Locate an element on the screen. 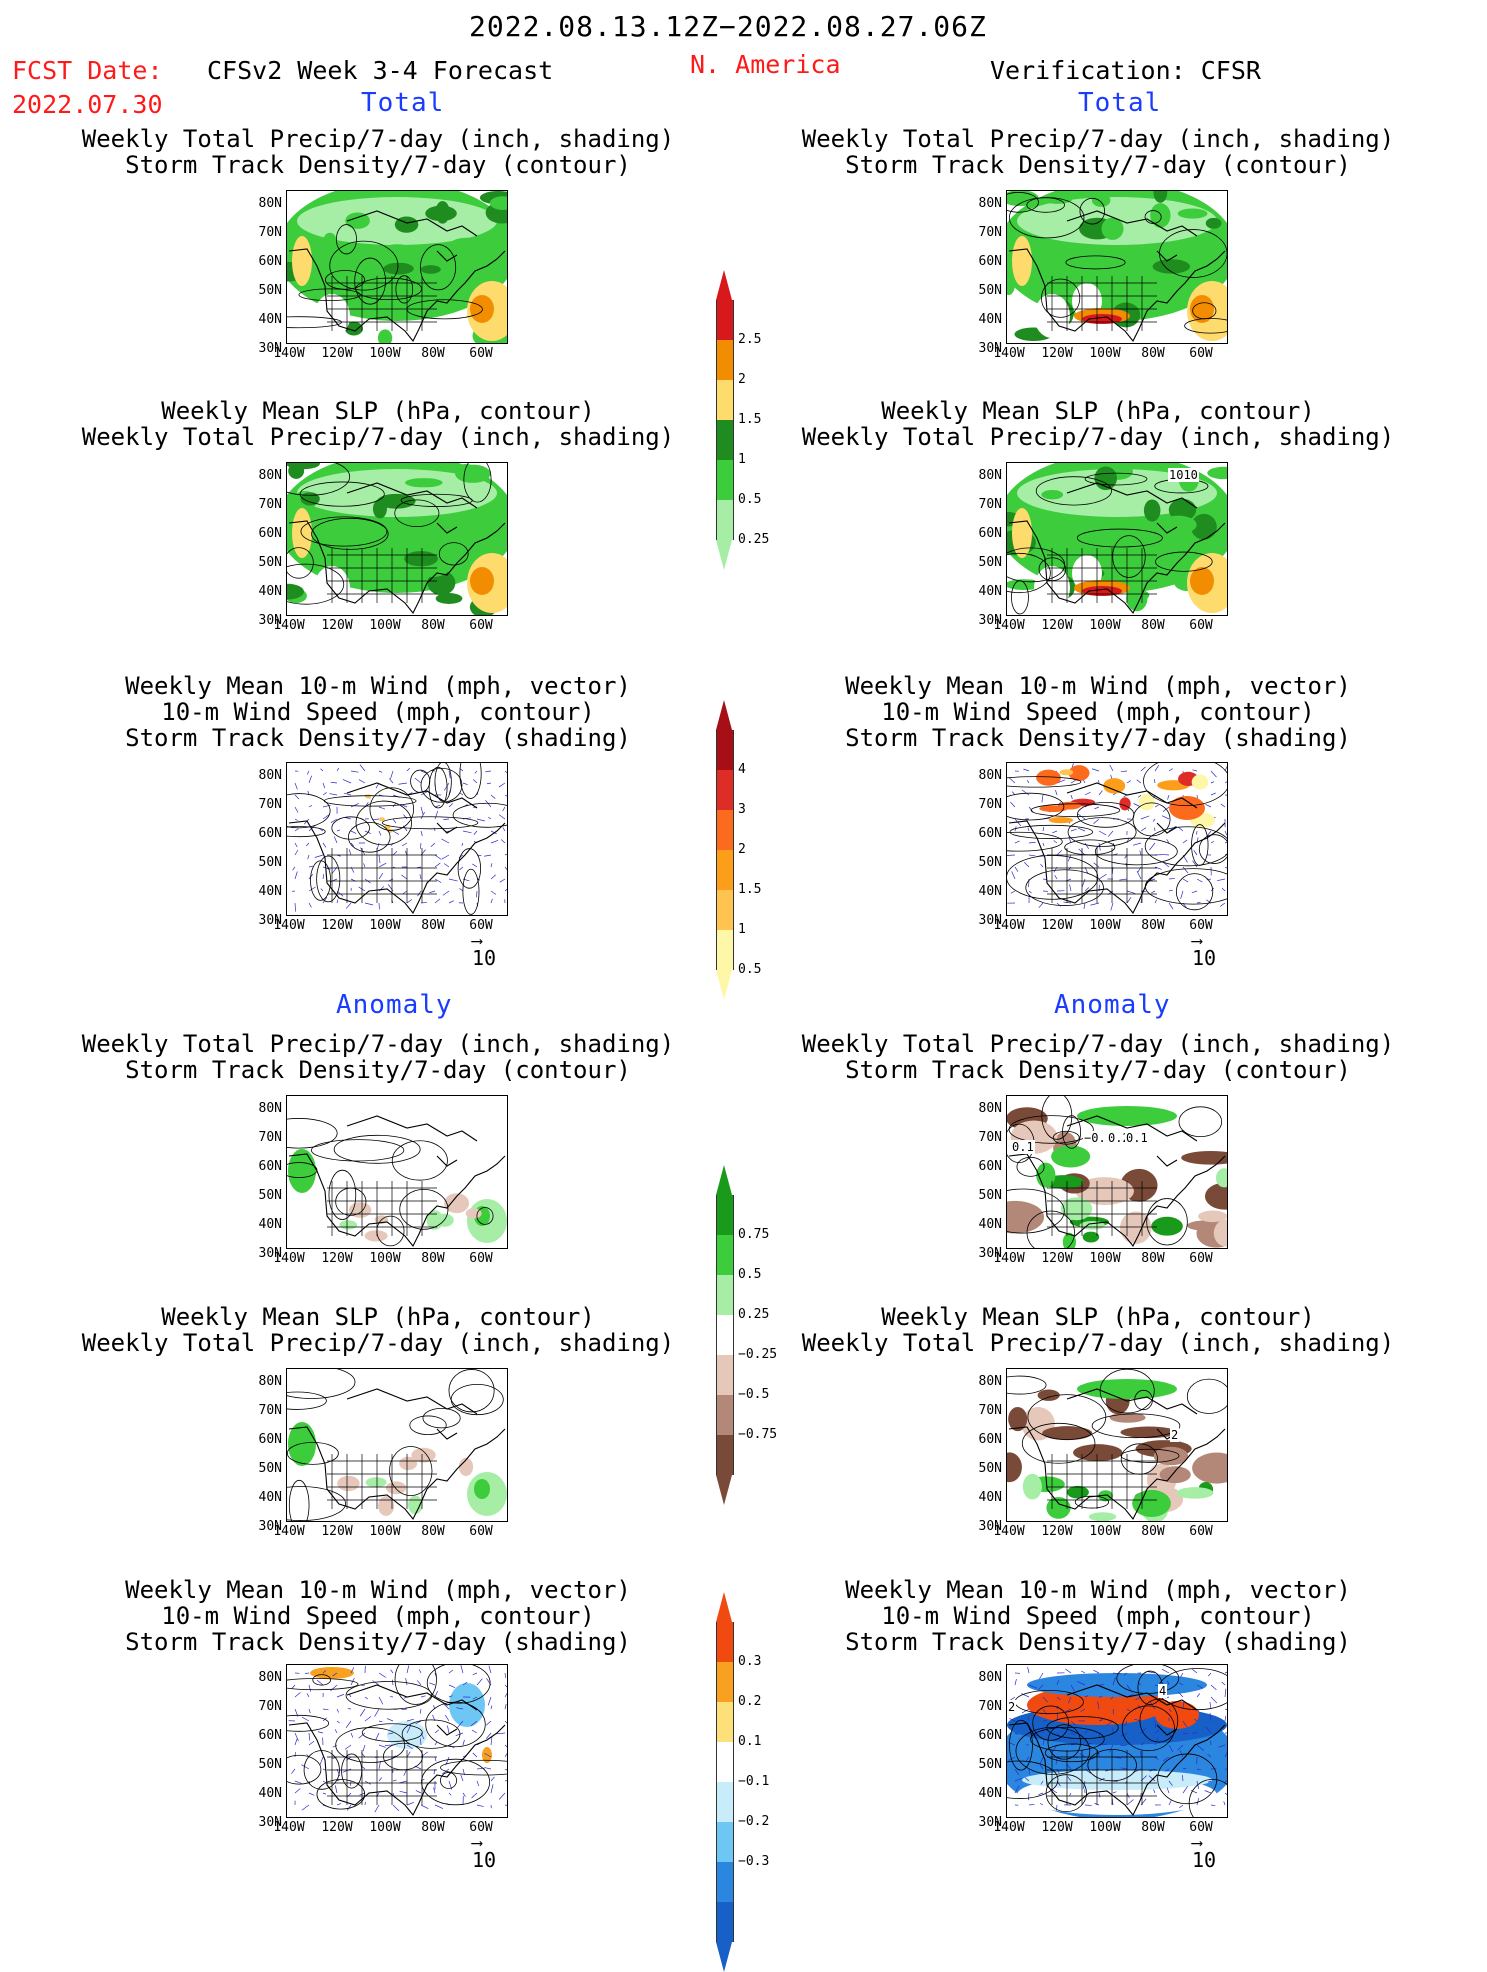 The image size is (1487, 1972). panel-anom-precip-storm-cfsr-map-lon-label: 140W is located at coordinates (1009, 1258).